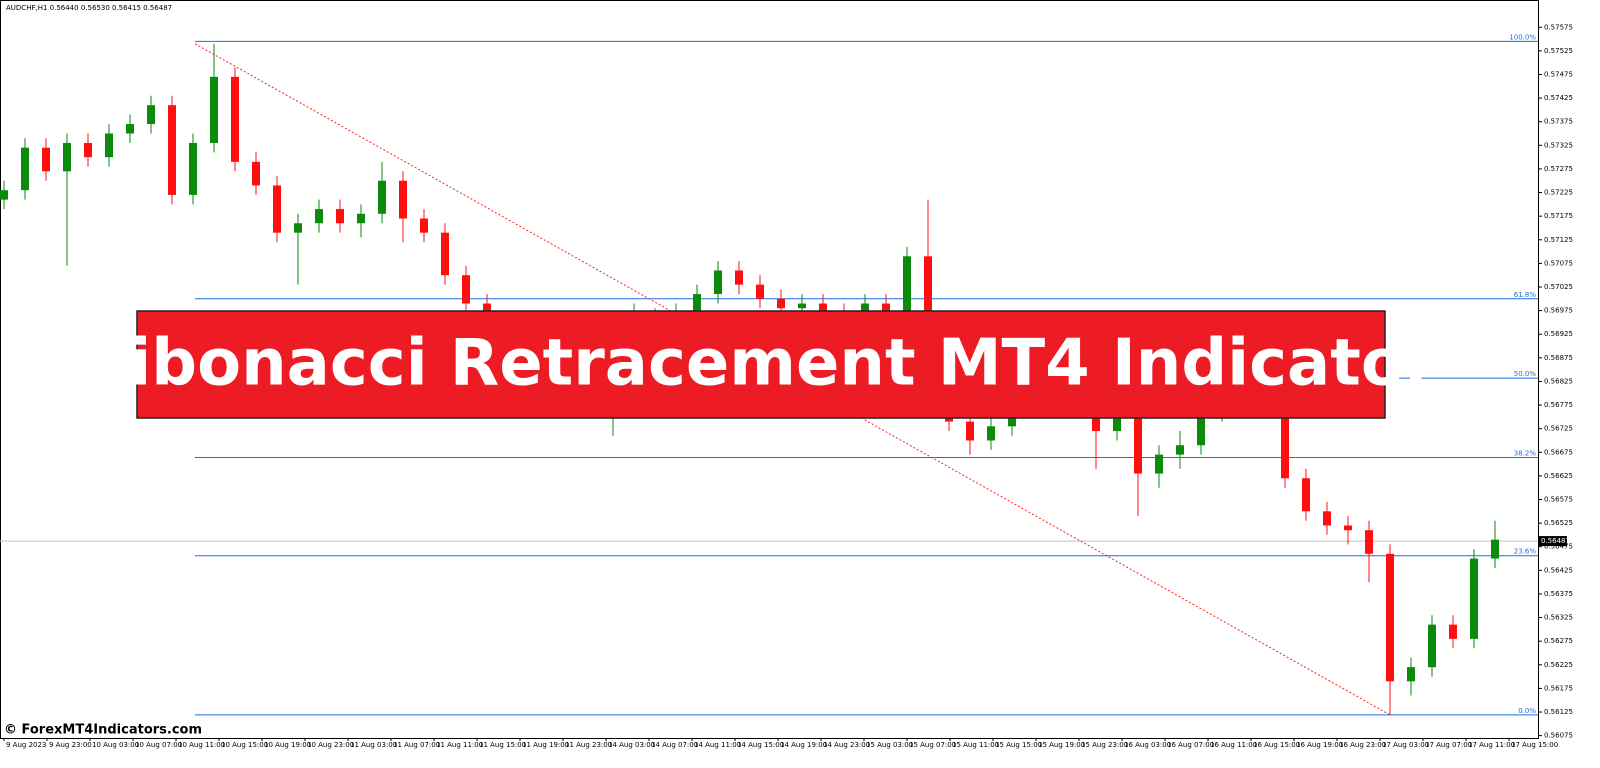  I want to click on fib-label: 50.0%, so click(1525, 374).